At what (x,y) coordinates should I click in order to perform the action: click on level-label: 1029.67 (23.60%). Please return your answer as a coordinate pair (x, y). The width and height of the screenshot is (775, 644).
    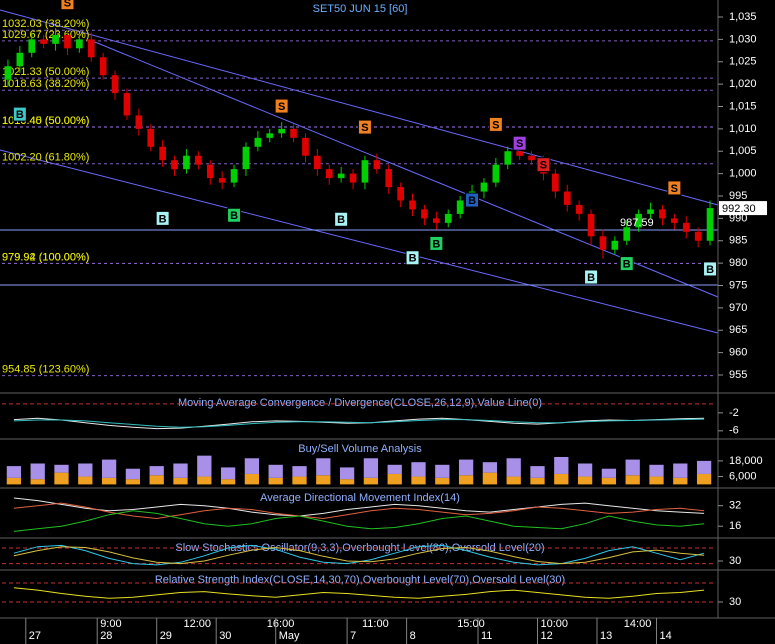
    Looking at the image, I should click on (45, 35).